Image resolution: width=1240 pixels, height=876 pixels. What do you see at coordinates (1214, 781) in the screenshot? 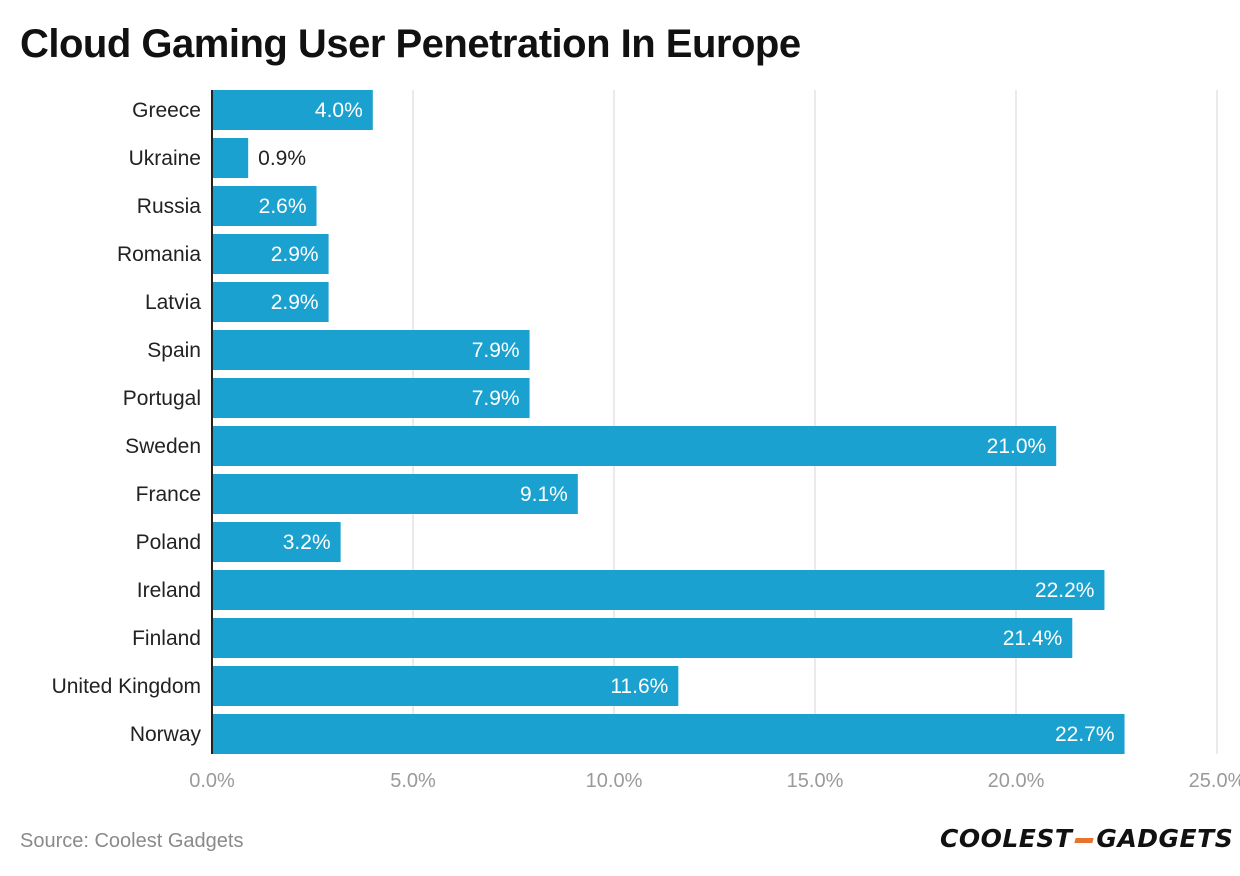
I see `x-tick-label: 25.0%` at bounding box center [1214, 781].